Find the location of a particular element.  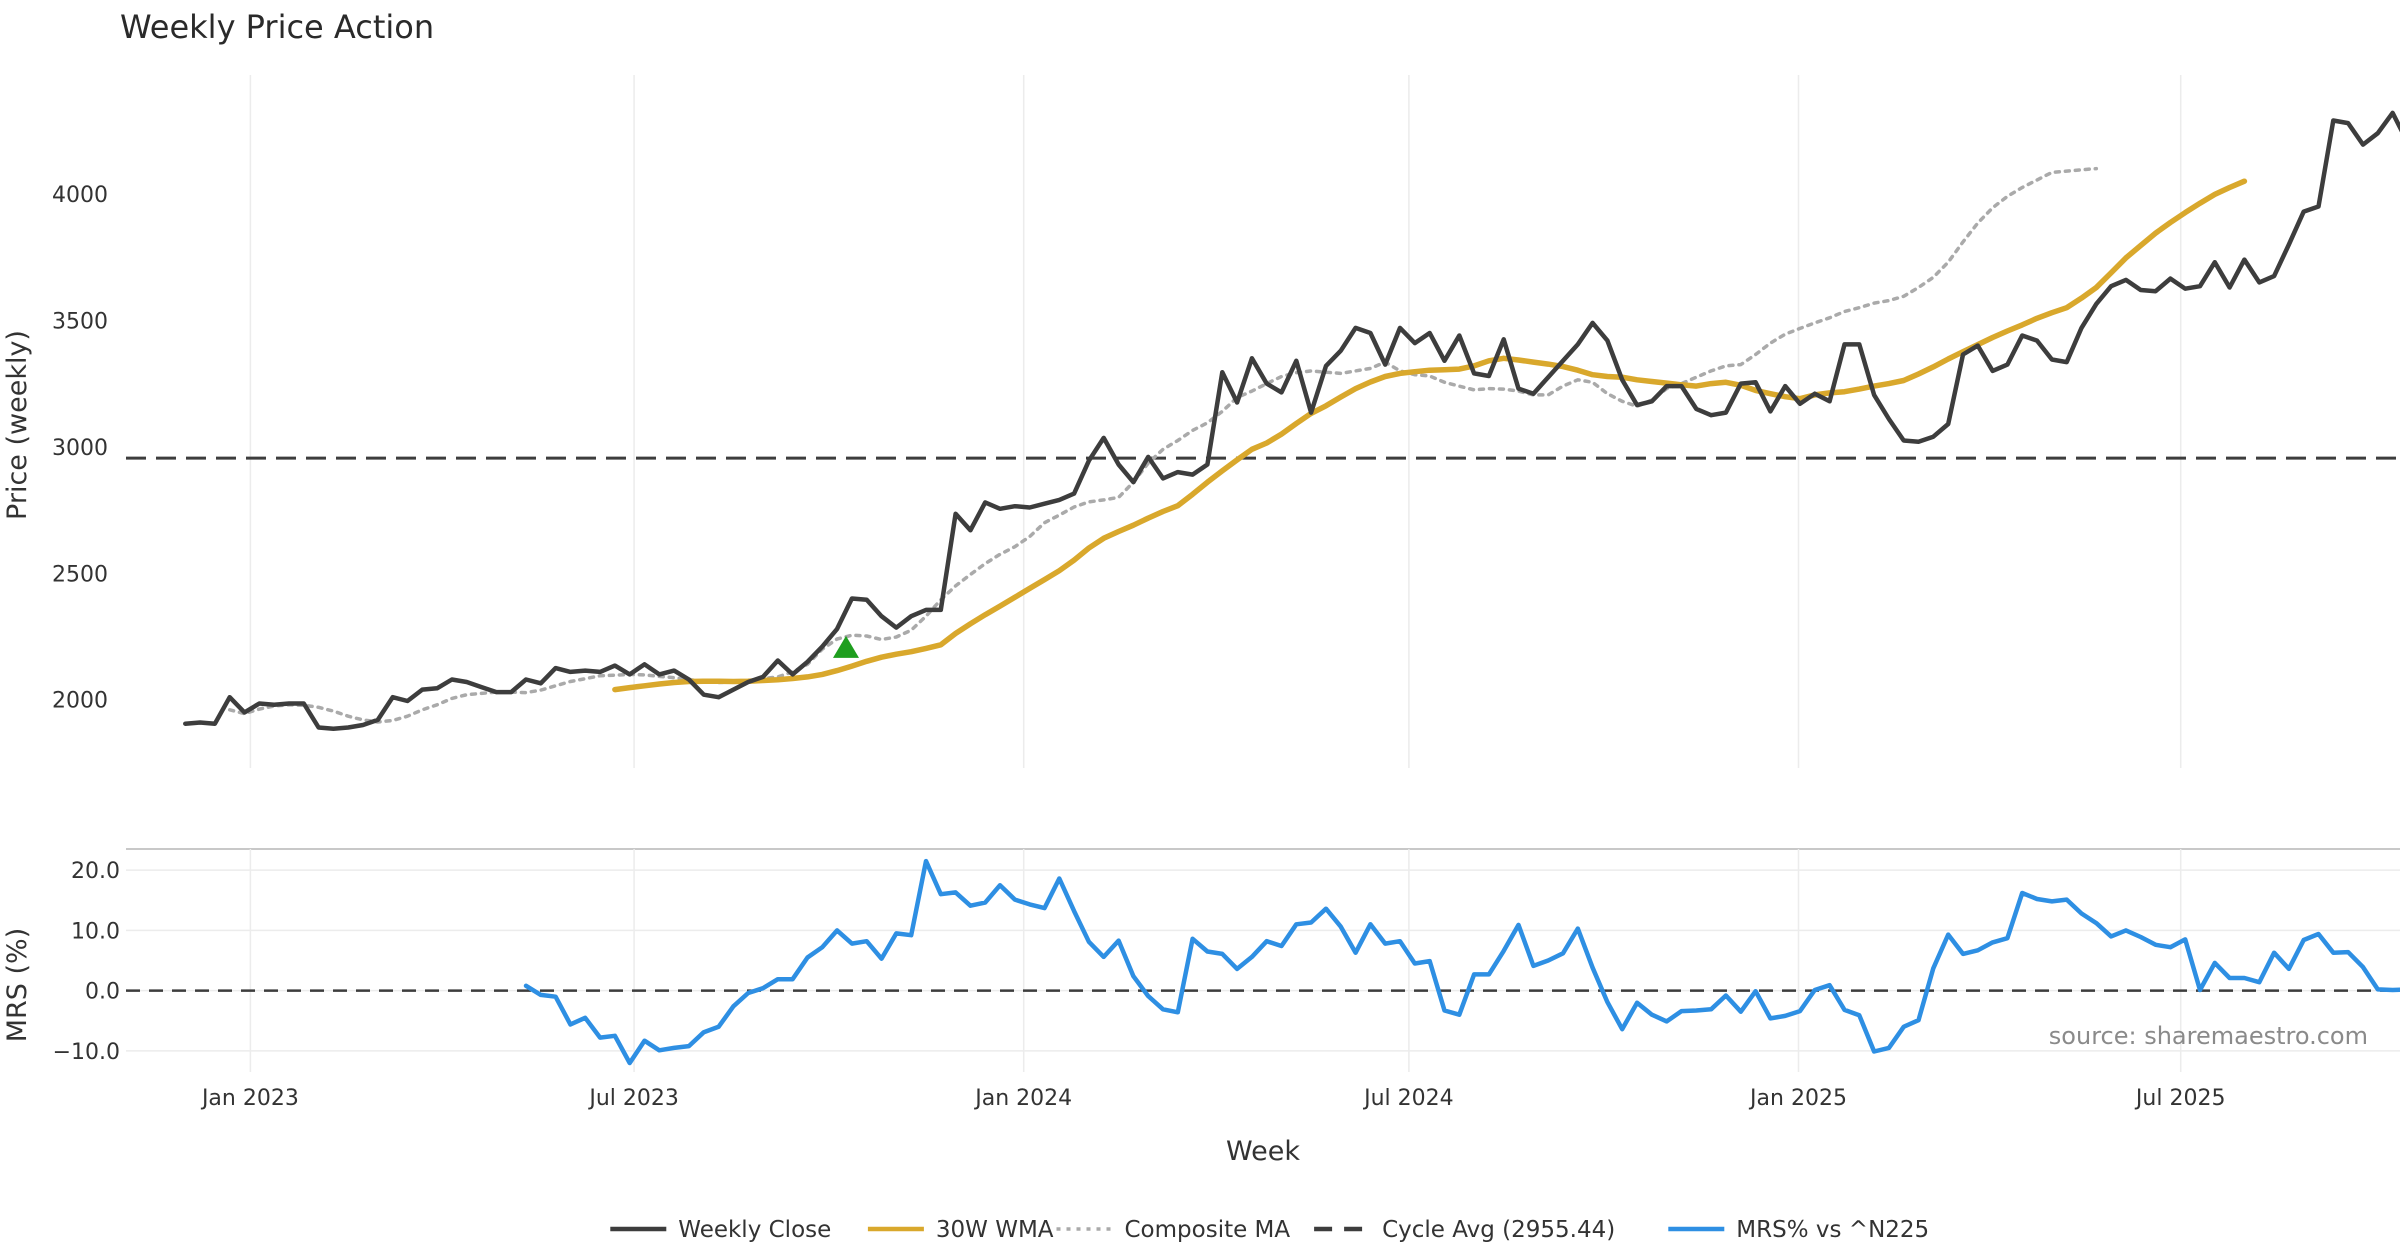

mrs-line is located at coordinates (1461, 962).